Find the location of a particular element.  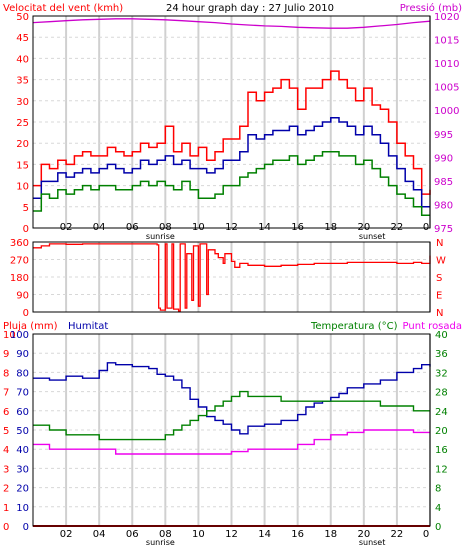

humidity-axis-label: Humitat is located at coordinates (88, 326).